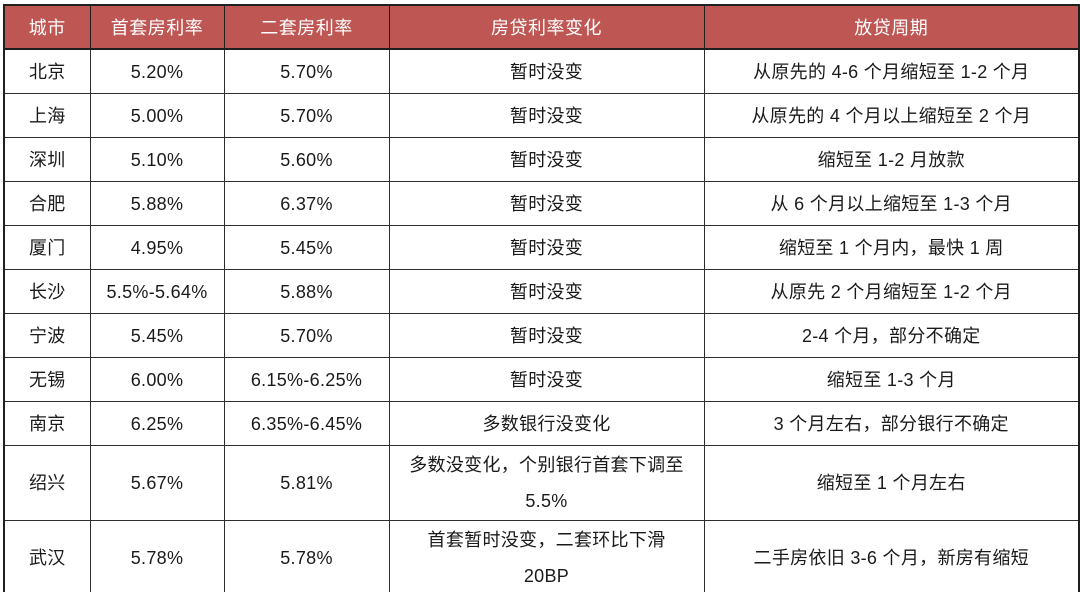 The height and width of the screenshot is (592, 1080). Describe the element at coordinates (546, 423) in the screenshot. I see `table-cell: 多数银行没变化` at that location.